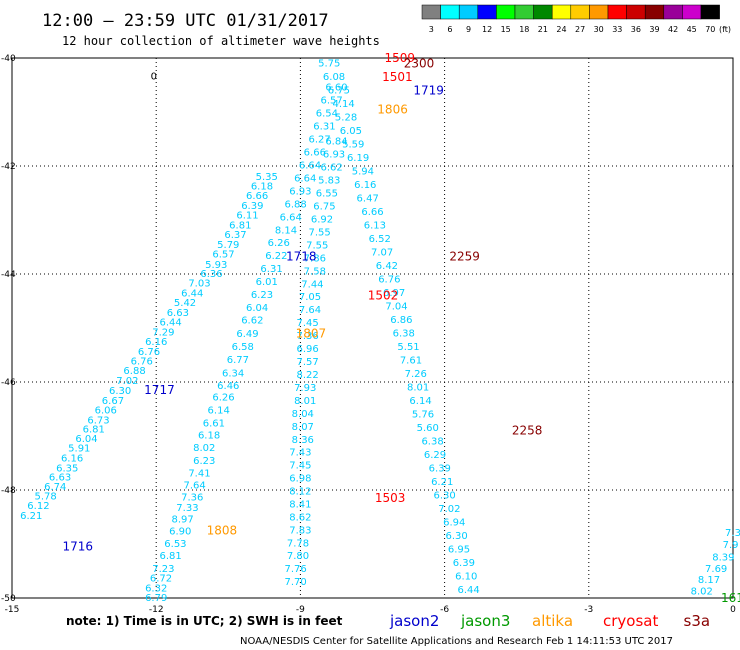 The width and height of the screenshot is (740, 650). I want to click on wave-height-point: 7.86, so click(315, 258).